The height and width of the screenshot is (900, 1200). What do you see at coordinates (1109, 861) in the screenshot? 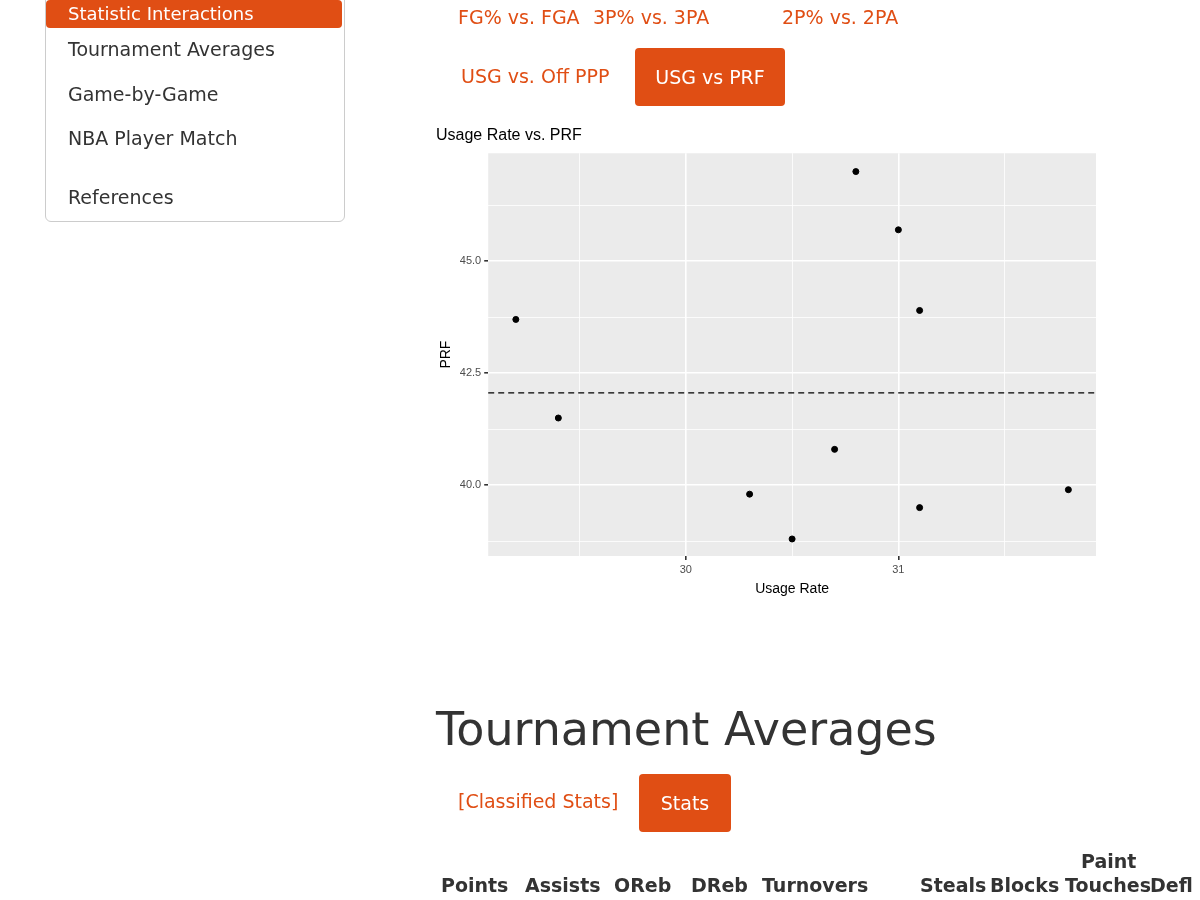
I see `text: Paint` at bounding box center [1109, 861].